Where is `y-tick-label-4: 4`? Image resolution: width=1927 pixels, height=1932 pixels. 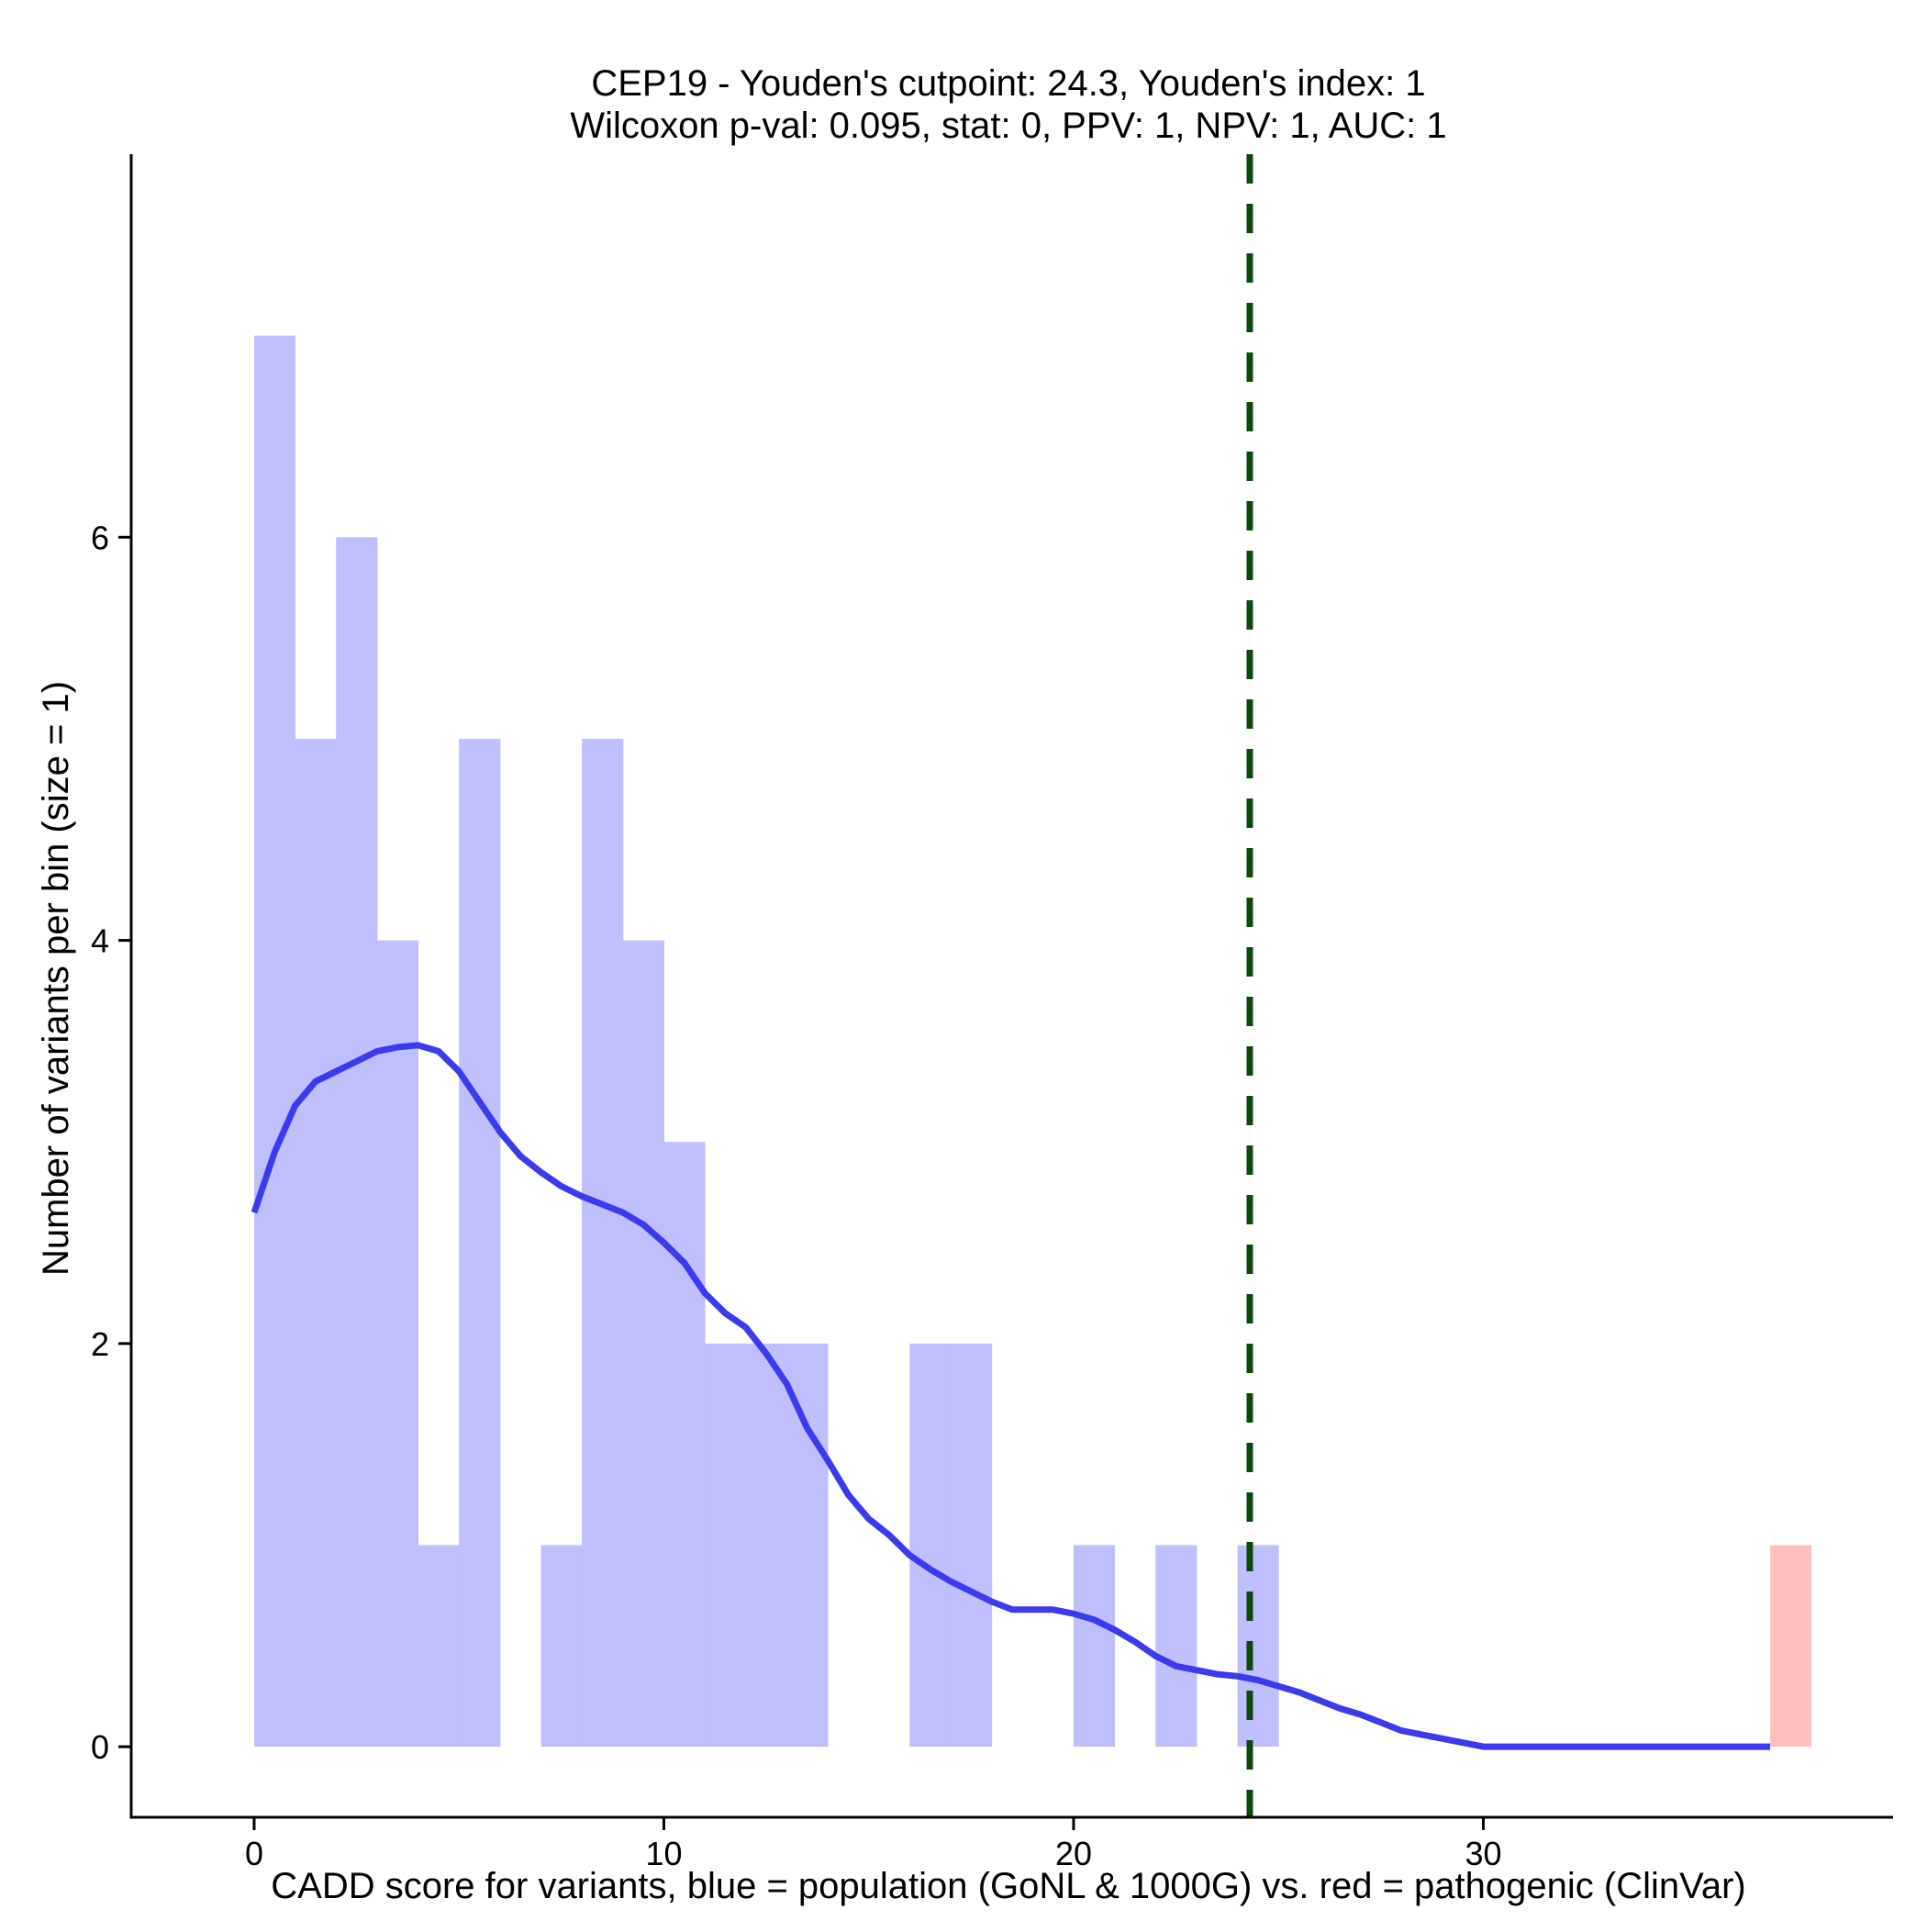
y-tick-label-4: 4 is located at coordinates (100, 941).